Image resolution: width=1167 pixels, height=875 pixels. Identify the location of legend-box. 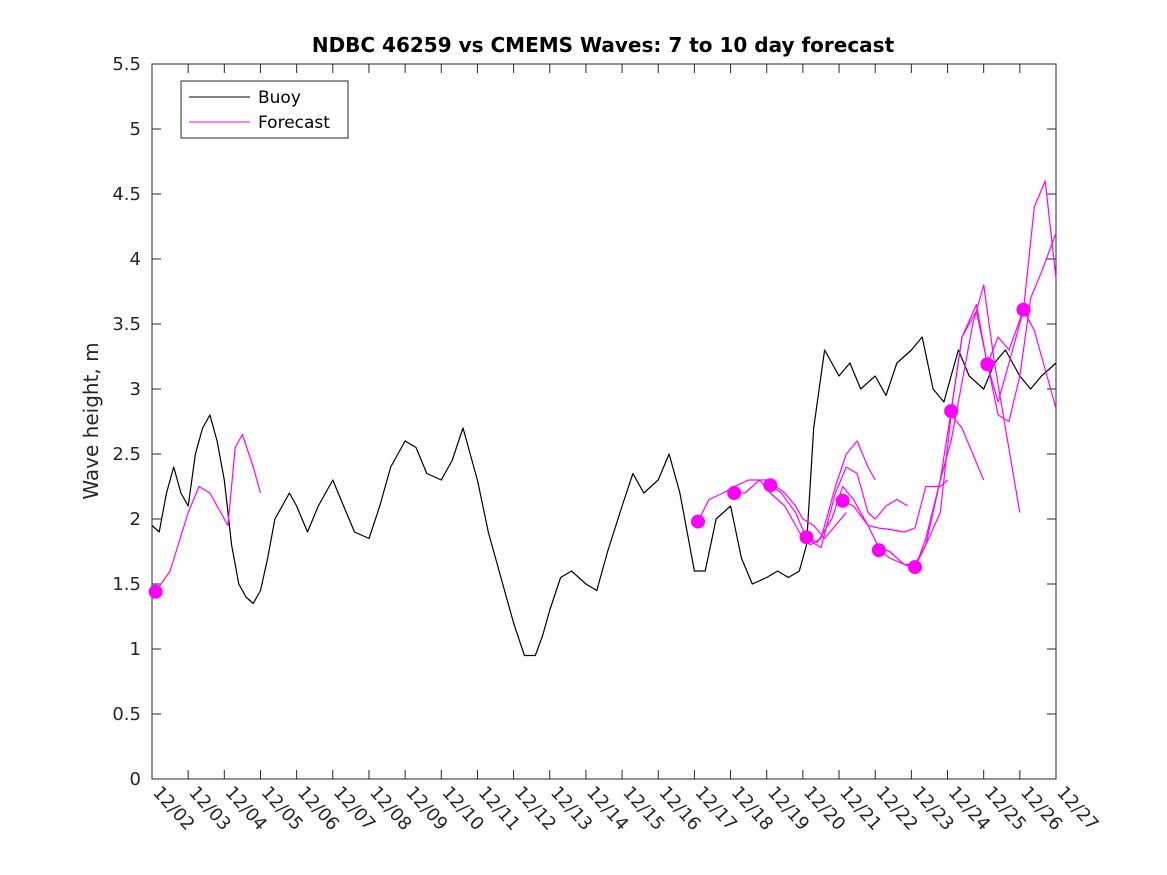
(264, 109).